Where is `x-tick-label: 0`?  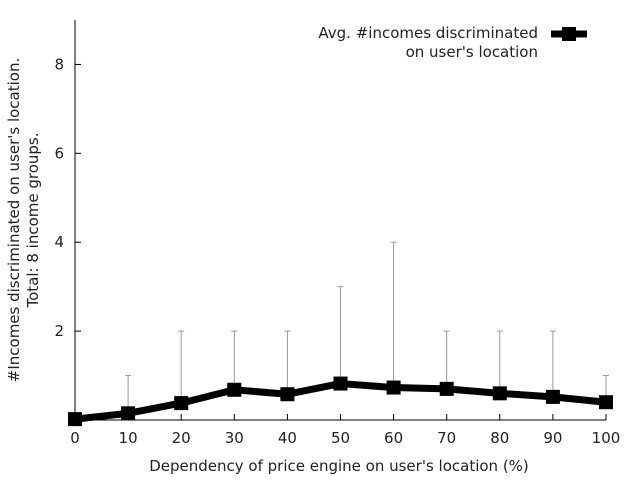 x-tick-label: 0 is located at coordinates (75, 438).